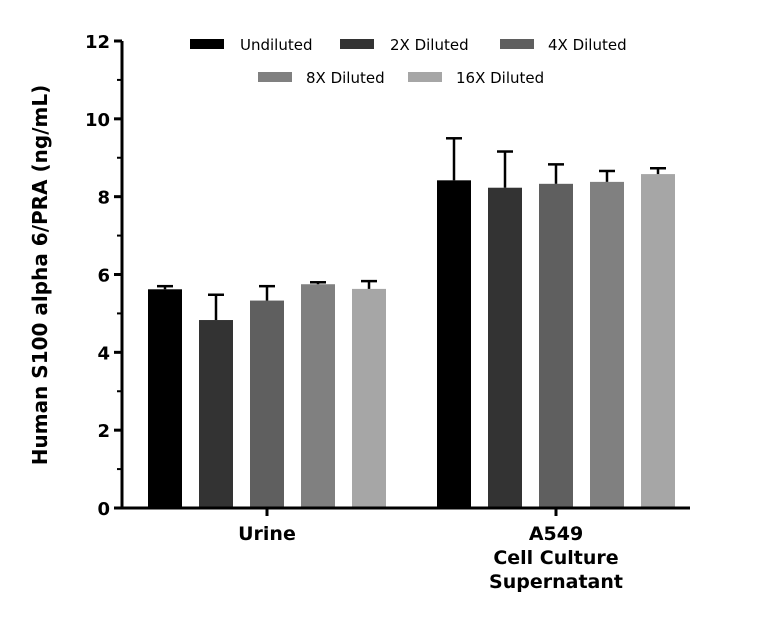 The image size is (768, 621). Describe the element at coordinates (103, 509) in the screenshot. I see `y-tick-label: 0` at that location.